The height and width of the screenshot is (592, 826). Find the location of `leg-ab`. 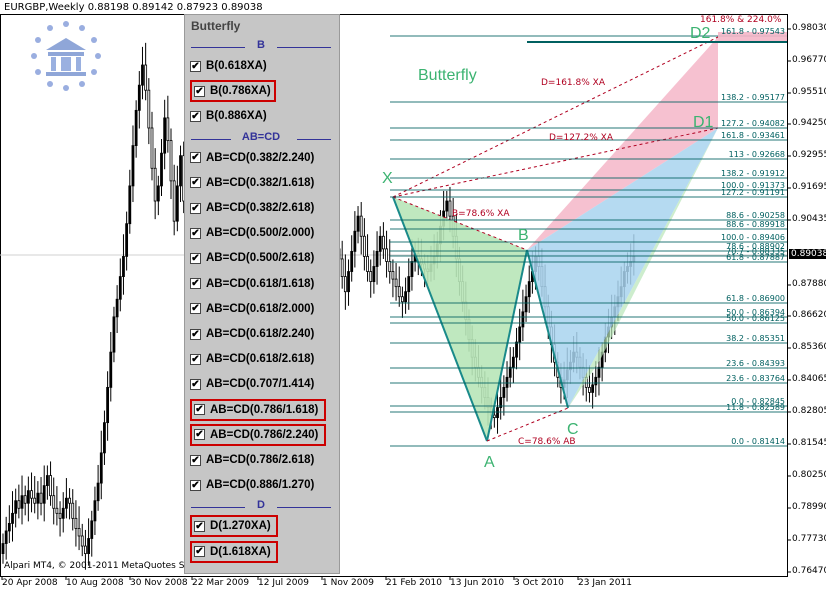

leg-ab is located at coordinates (507, 345).